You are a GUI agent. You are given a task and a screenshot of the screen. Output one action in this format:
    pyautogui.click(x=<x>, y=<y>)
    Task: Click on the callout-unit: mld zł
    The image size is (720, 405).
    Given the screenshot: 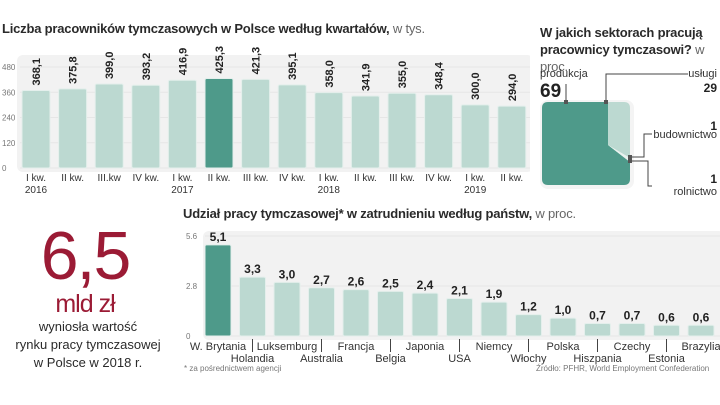 What is the action you would take?
    pyautogui.click(x=85, y=304)
    